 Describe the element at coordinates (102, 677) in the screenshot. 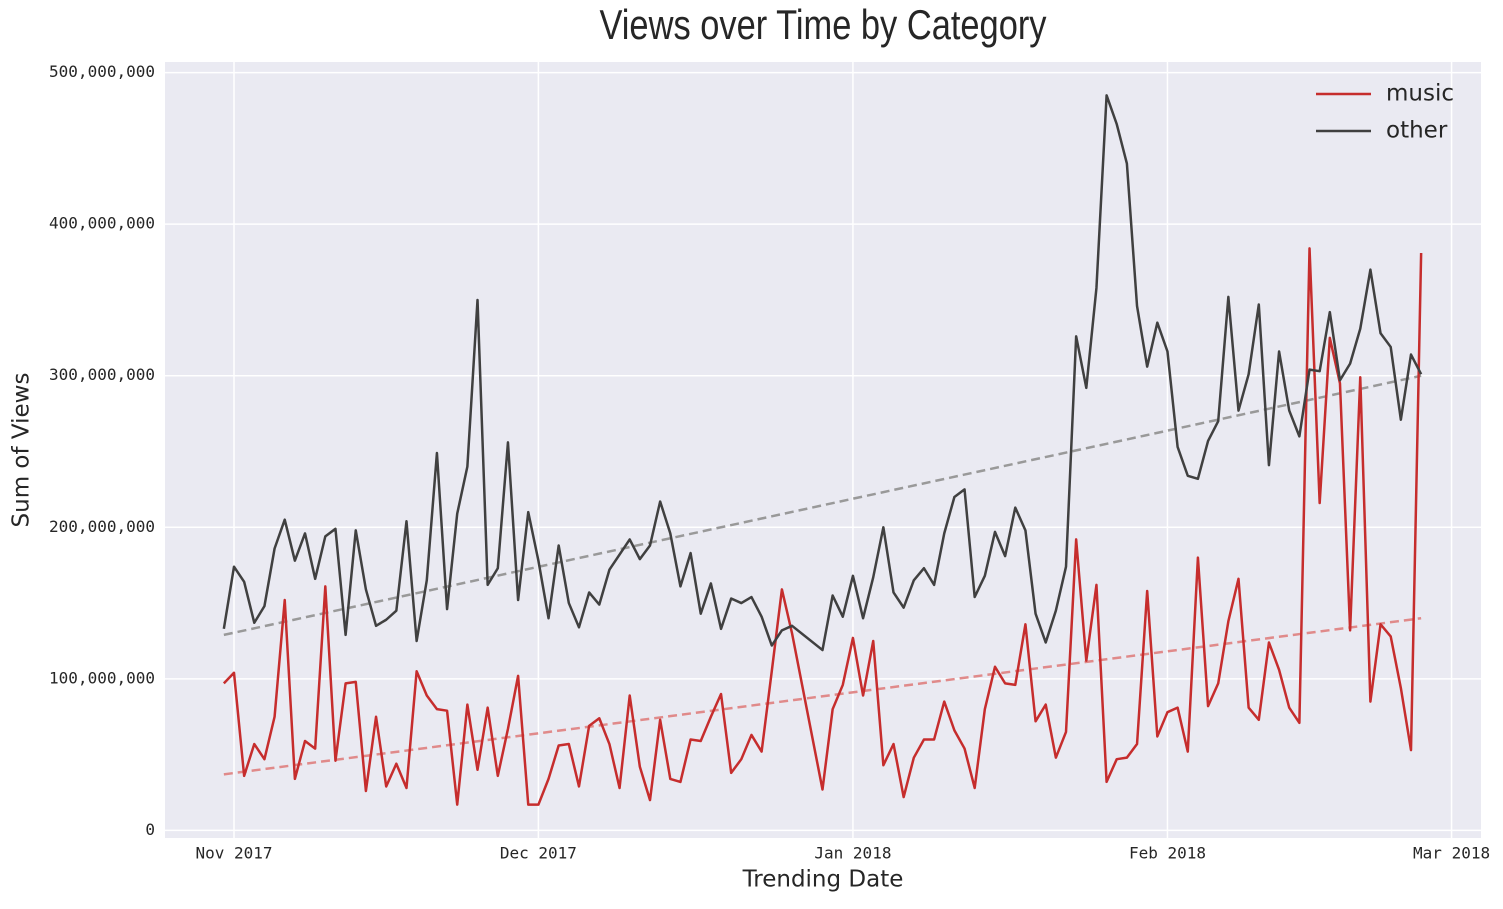

I see `y-tick-label: 100,000,000` at that location.